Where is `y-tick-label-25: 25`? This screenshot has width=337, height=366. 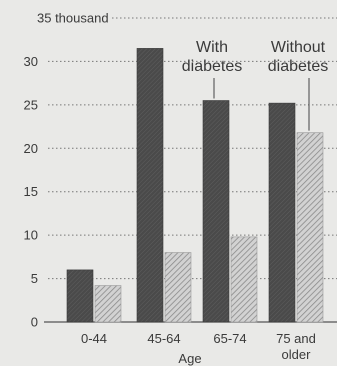
y-tick-label-25: 25 is located at coordinates (31, 104).